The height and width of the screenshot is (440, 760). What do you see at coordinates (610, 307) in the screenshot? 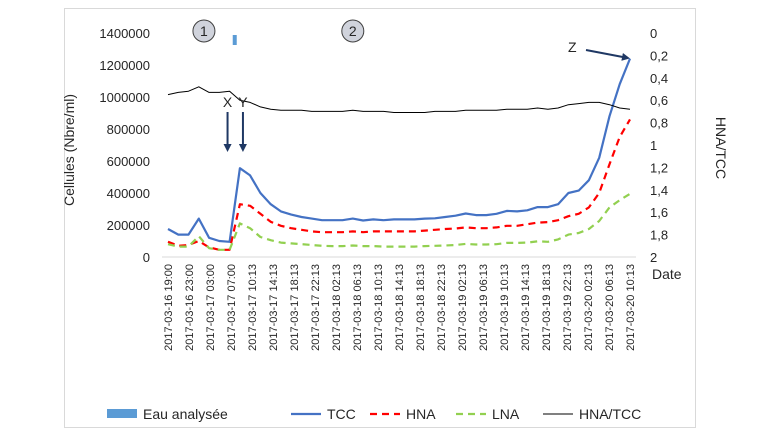
I see `x-tick-label: 2017-03-20 06:13` at bounding box center [610, 307].